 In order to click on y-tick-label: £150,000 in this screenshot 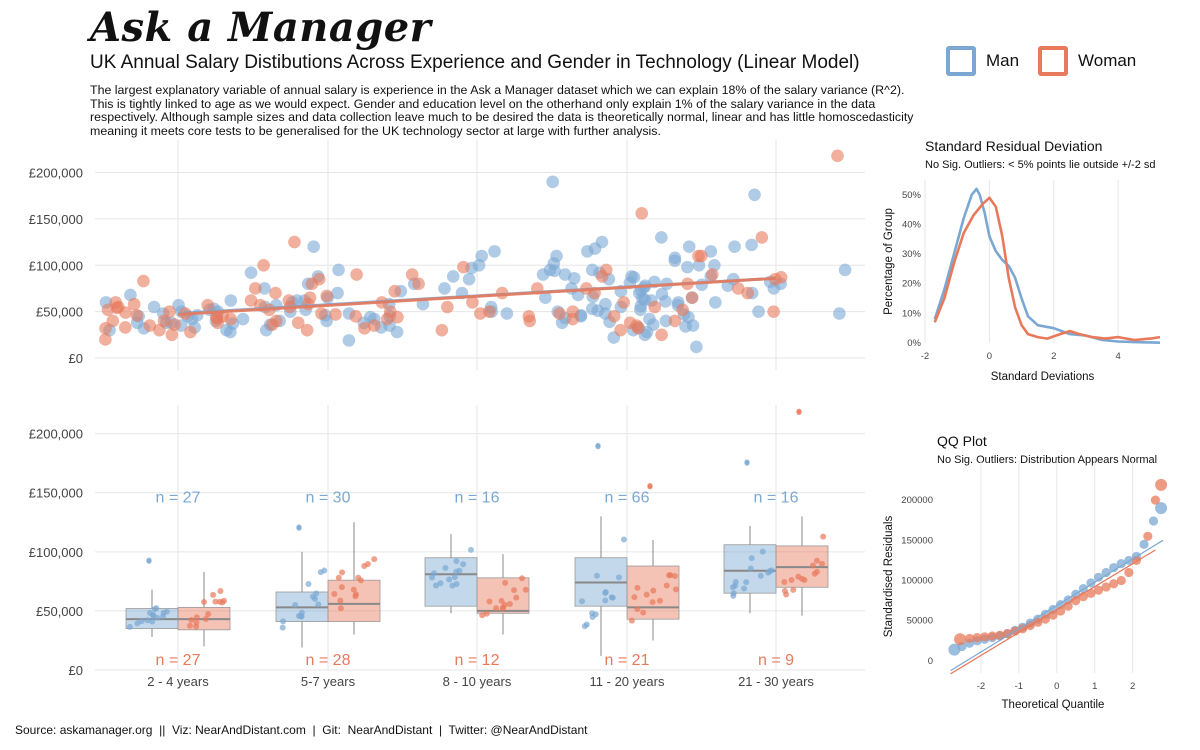, I will do `click(56, 493)`.